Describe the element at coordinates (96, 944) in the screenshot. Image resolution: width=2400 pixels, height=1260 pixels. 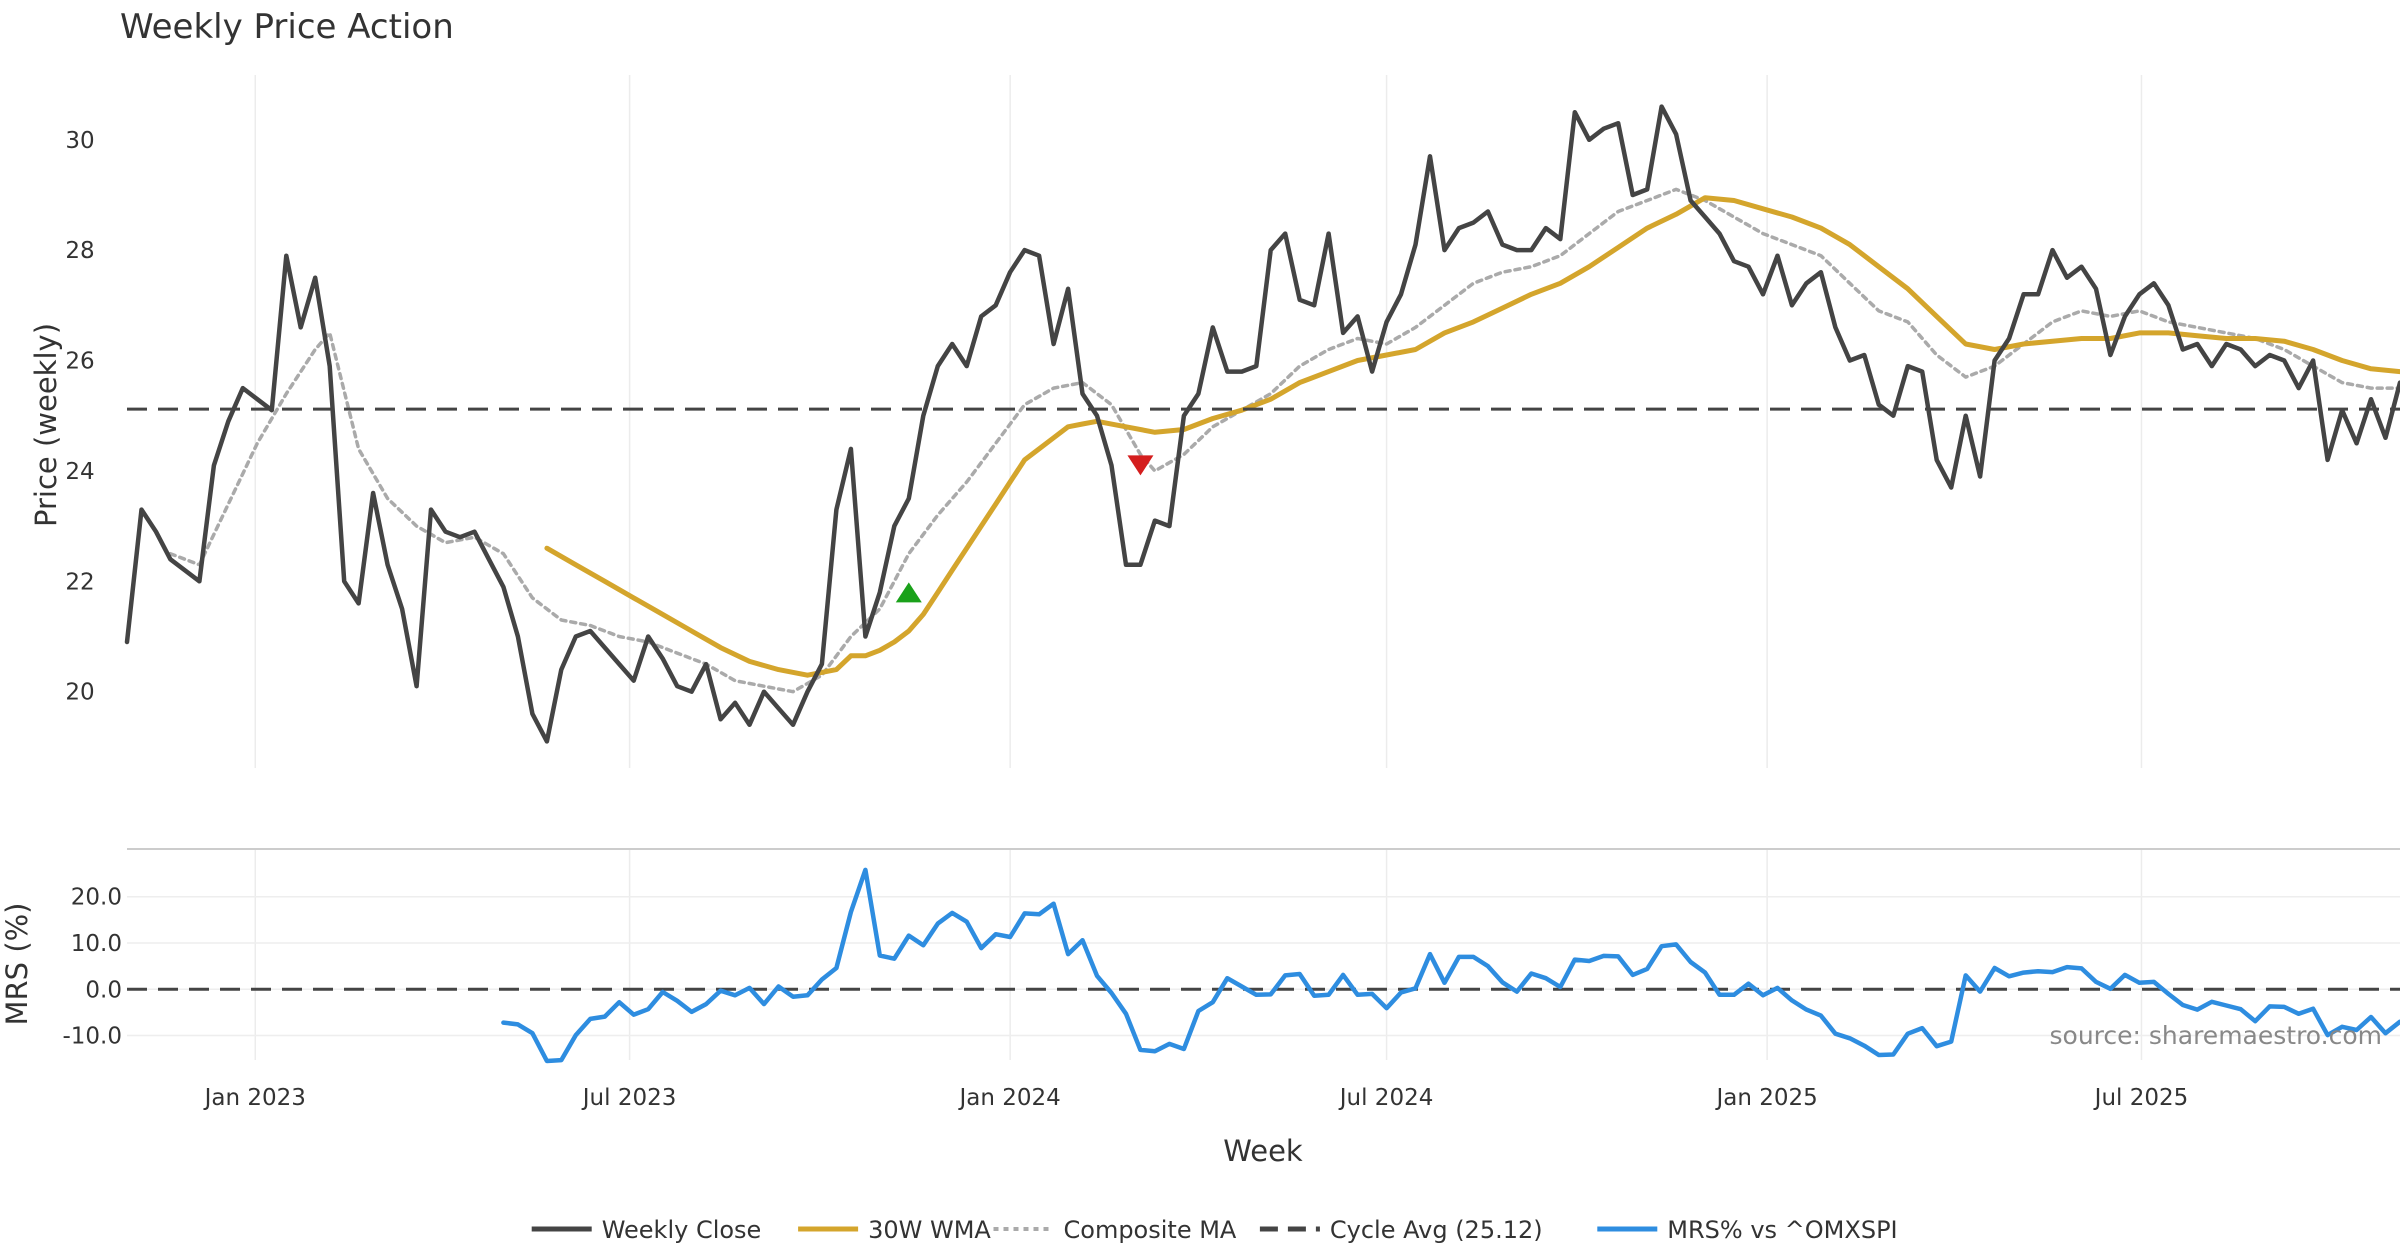
I see `mrs-y-tick-label: 10.0` at that location.